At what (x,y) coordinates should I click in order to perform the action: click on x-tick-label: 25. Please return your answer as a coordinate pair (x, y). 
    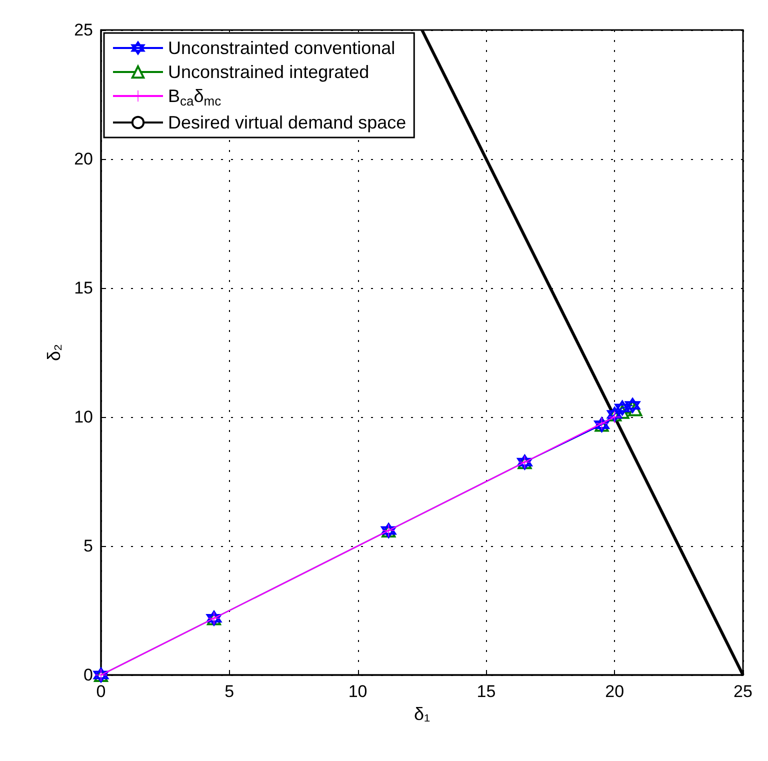
    Looking at the image, I should click on (743, 691).